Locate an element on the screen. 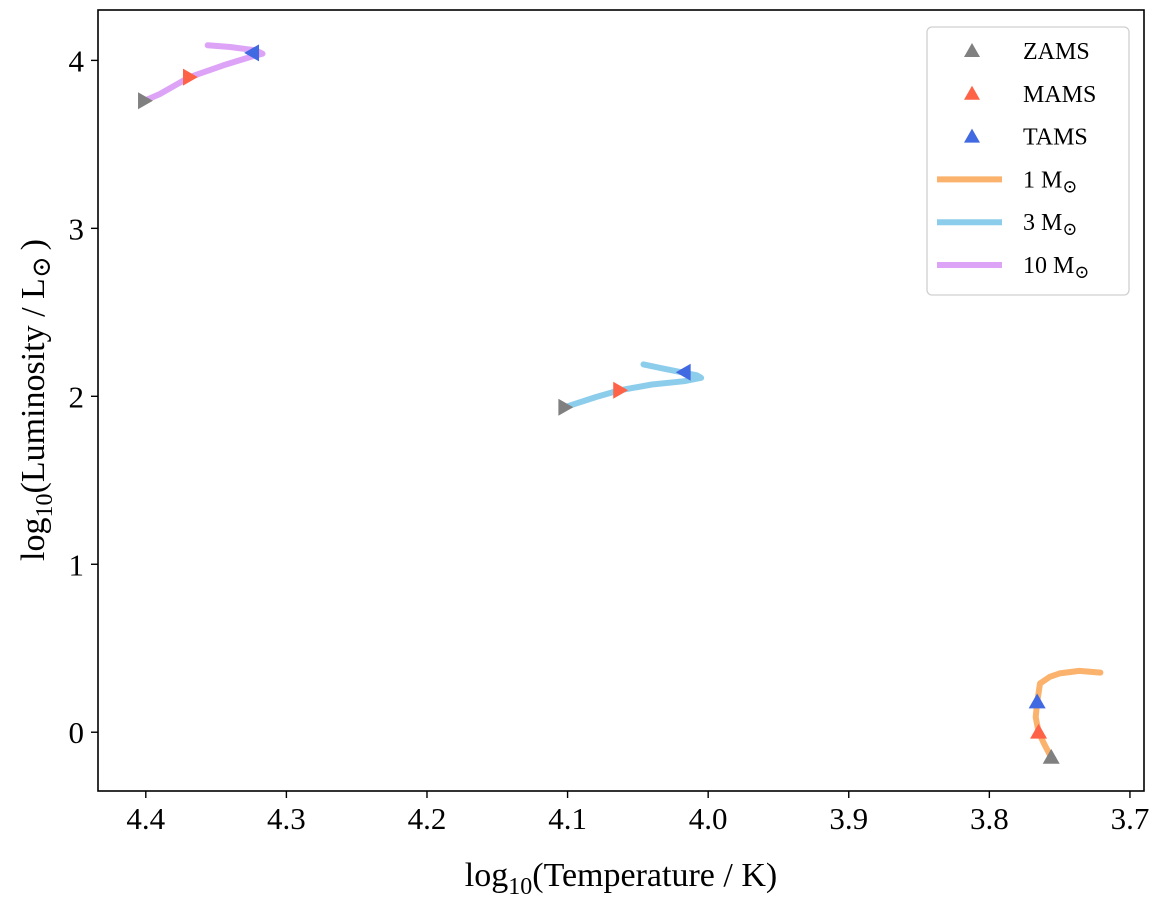  legend-item: TAMS is located at coordinates (1026, 138).